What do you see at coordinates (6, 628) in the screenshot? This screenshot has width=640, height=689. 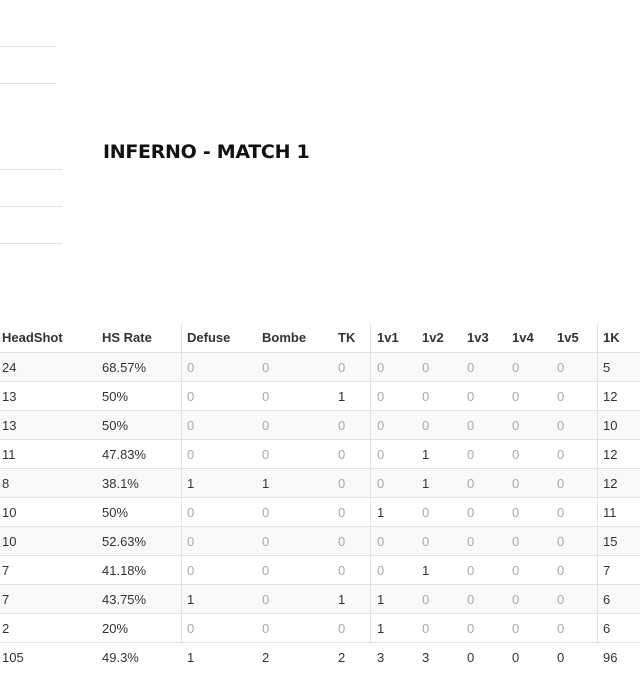 I see `table-cell: 2` at bounding box center [6, 628].